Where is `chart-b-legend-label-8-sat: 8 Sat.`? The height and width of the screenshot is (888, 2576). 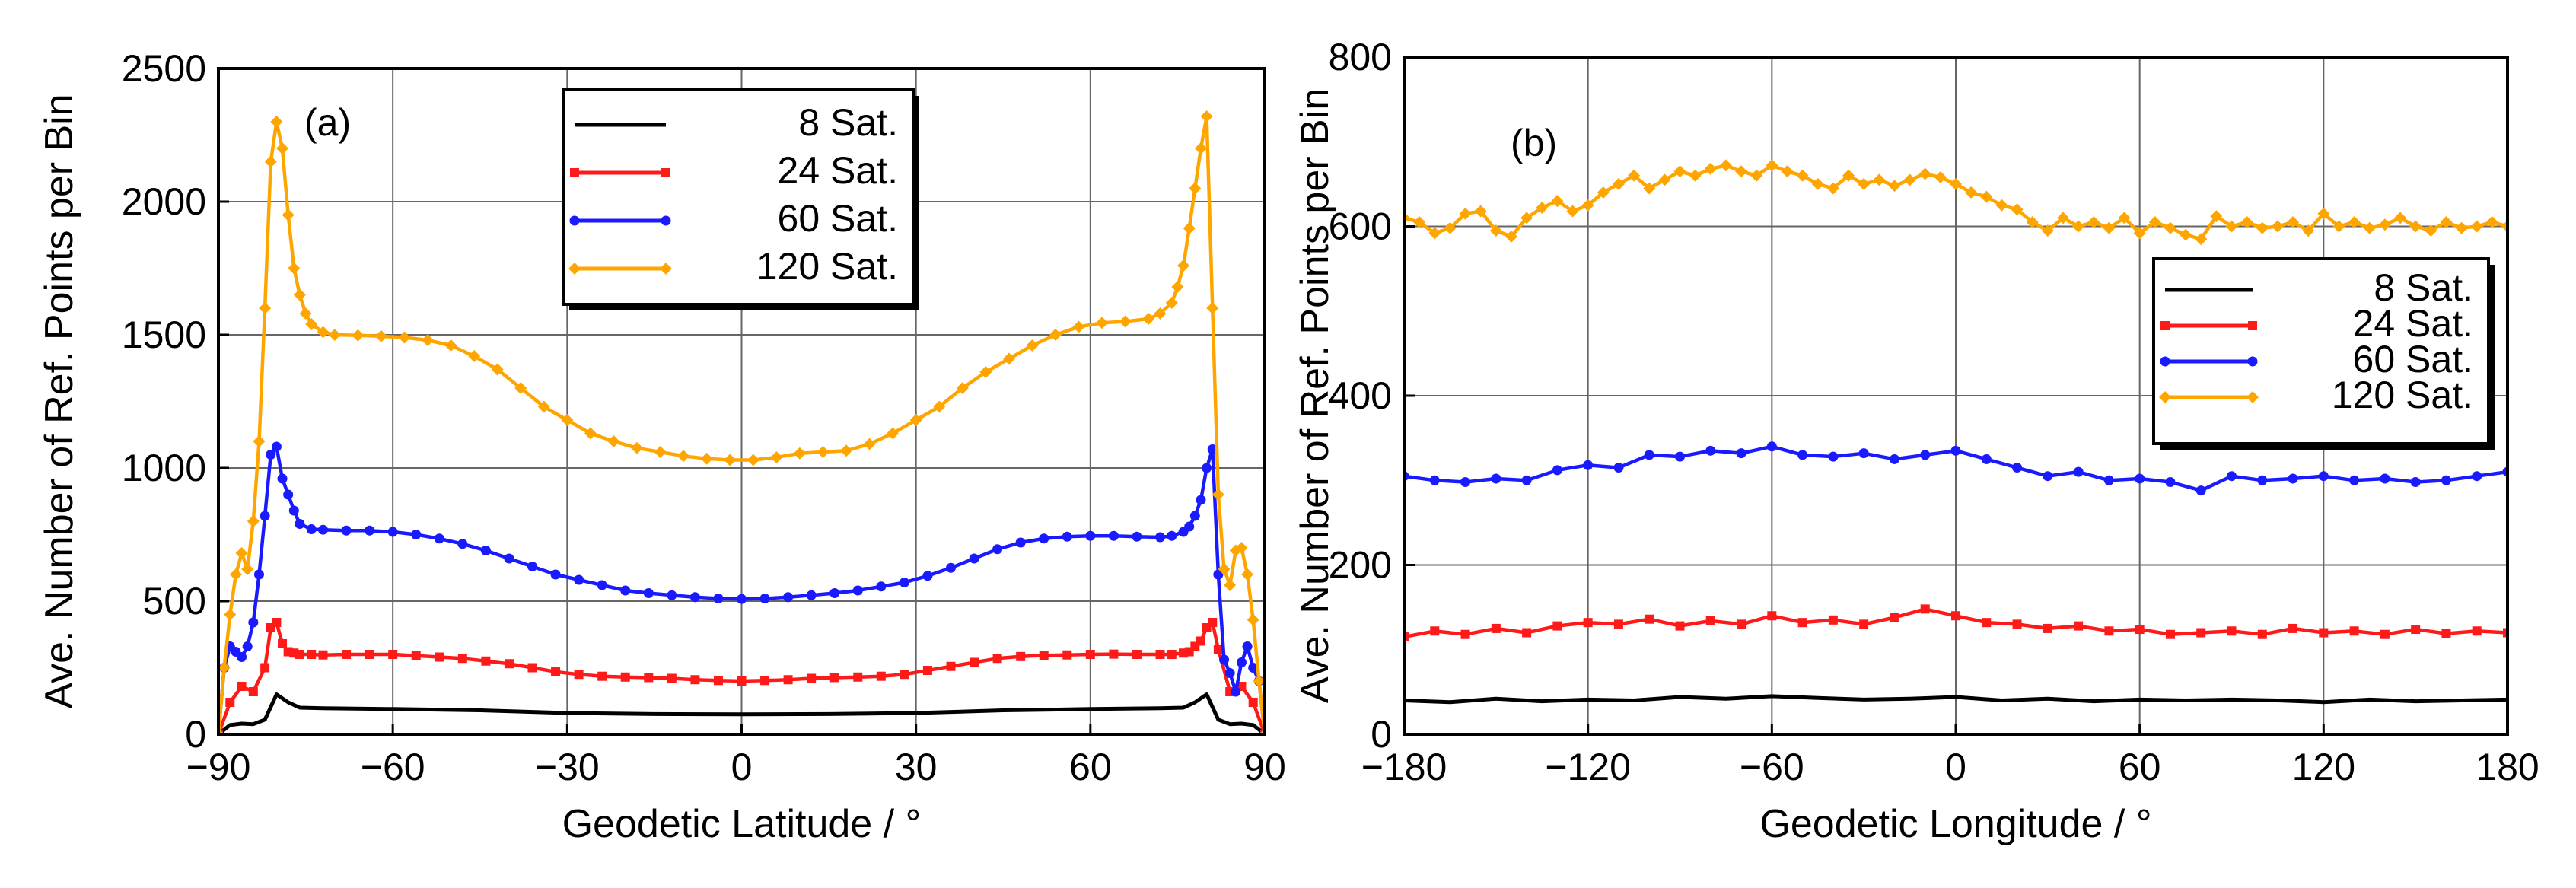 chart-b-legend-label-8-sat: 8 Sat. is located at coordinates (2423, 287).